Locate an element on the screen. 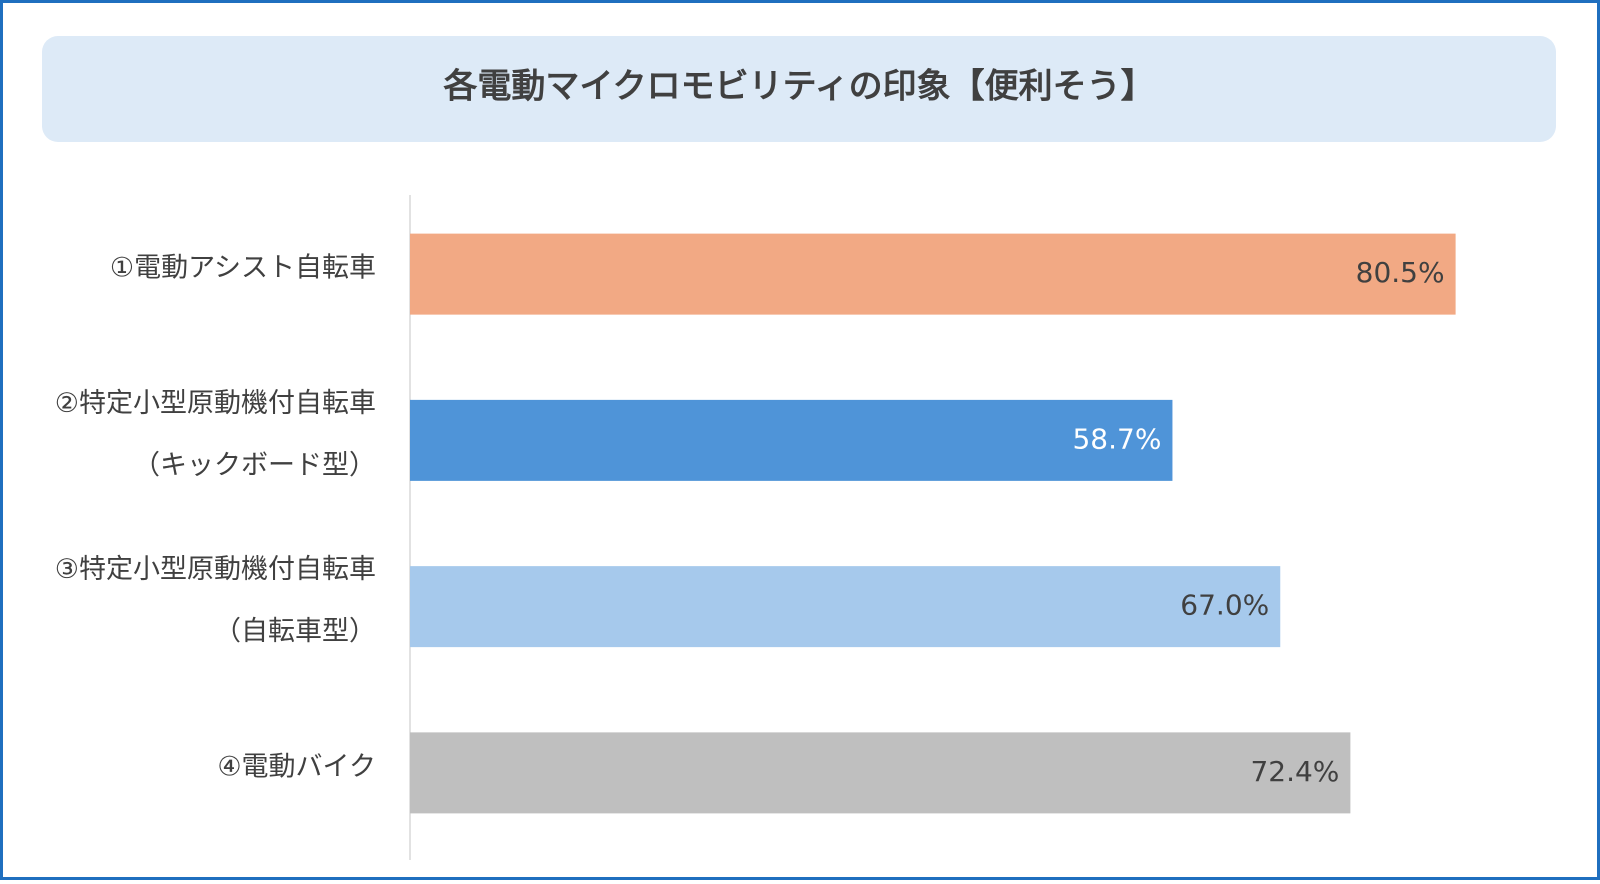 Image resolution: width=1600 pixels, height=884 pixels. value-label: 72.4% is located at coordinates (1294, 771).